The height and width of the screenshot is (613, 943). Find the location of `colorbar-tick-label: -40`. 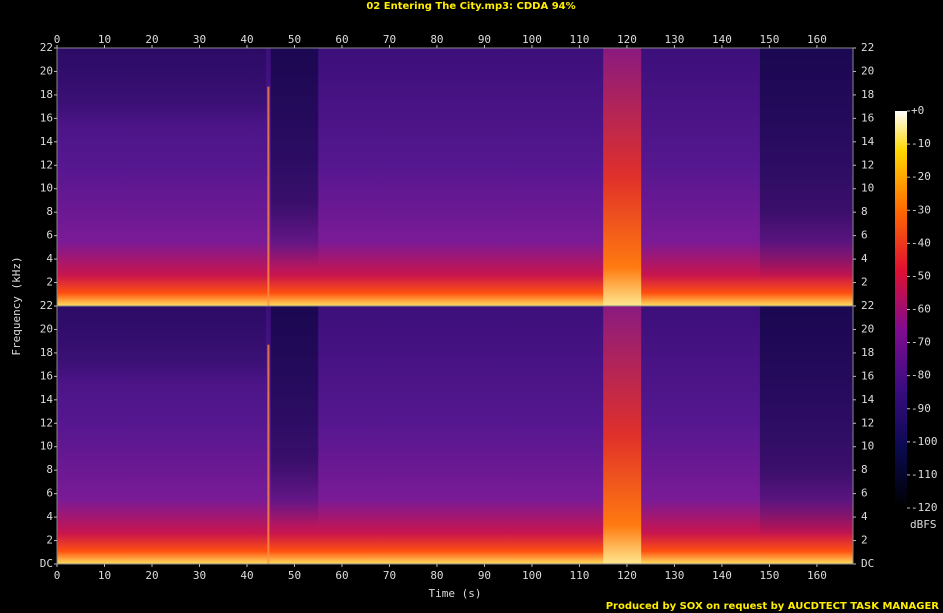

colorbar-tick-label: -40 is located at coordinates (921, 242).